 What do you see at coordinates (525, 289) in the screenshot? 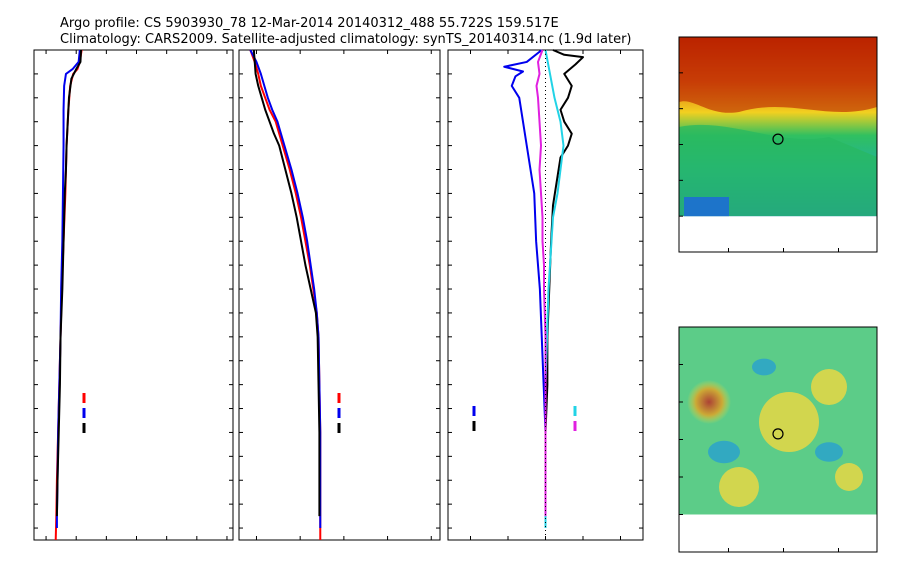
I see `series-line-t-satellite` at bounding box center [525, 289].